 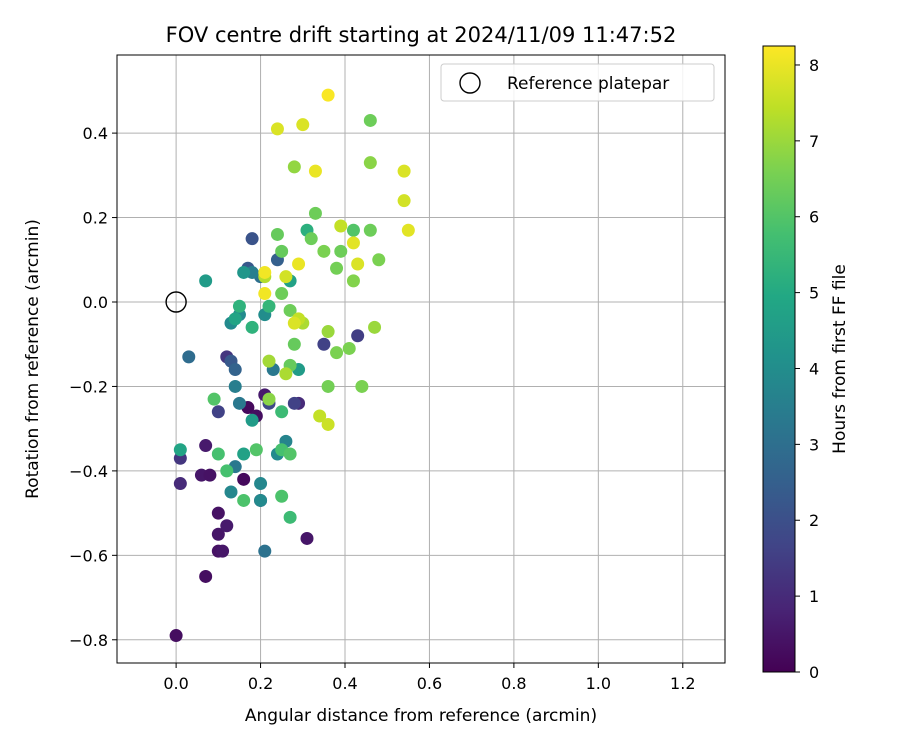 I want to click on x-axis-ticks: 0.0 0.2 0.4 0.6 0.8 1.0 1.2, so click(x=429, y=678).